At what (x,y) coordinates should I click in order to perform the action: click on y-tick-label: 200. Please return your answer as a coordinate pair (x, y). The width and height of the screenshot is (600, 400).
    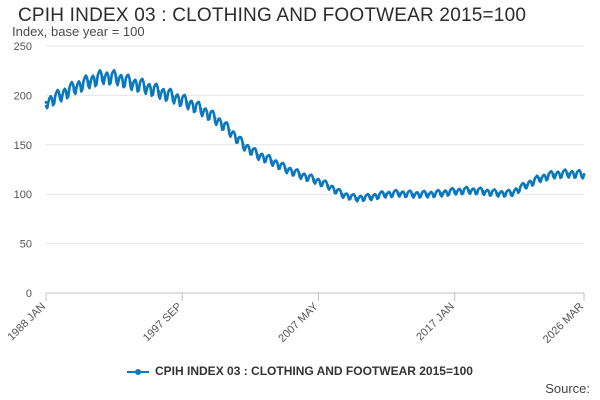
    Looking at the image, I should click on (23, 96).